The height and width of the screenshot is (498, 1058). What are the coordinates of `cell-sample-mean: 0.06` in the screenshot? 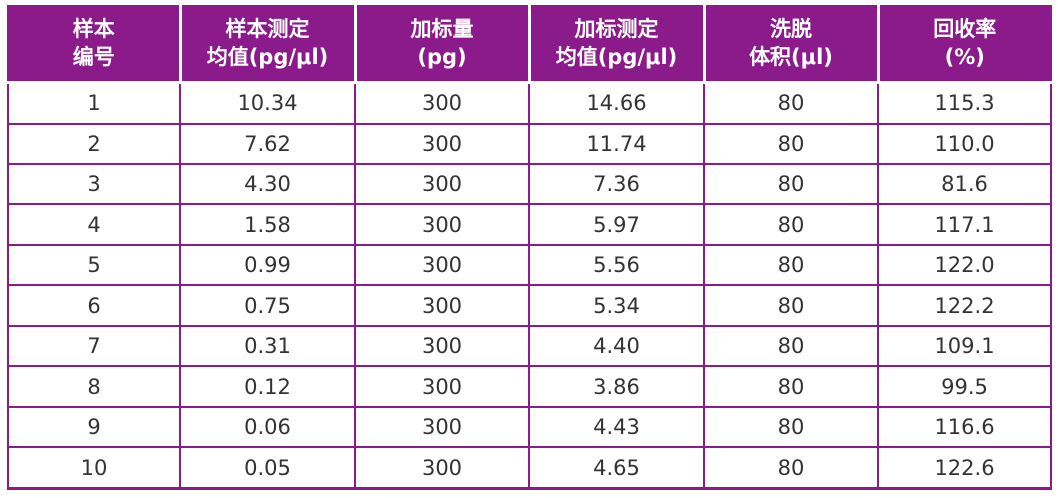 It's located at (267, 427).